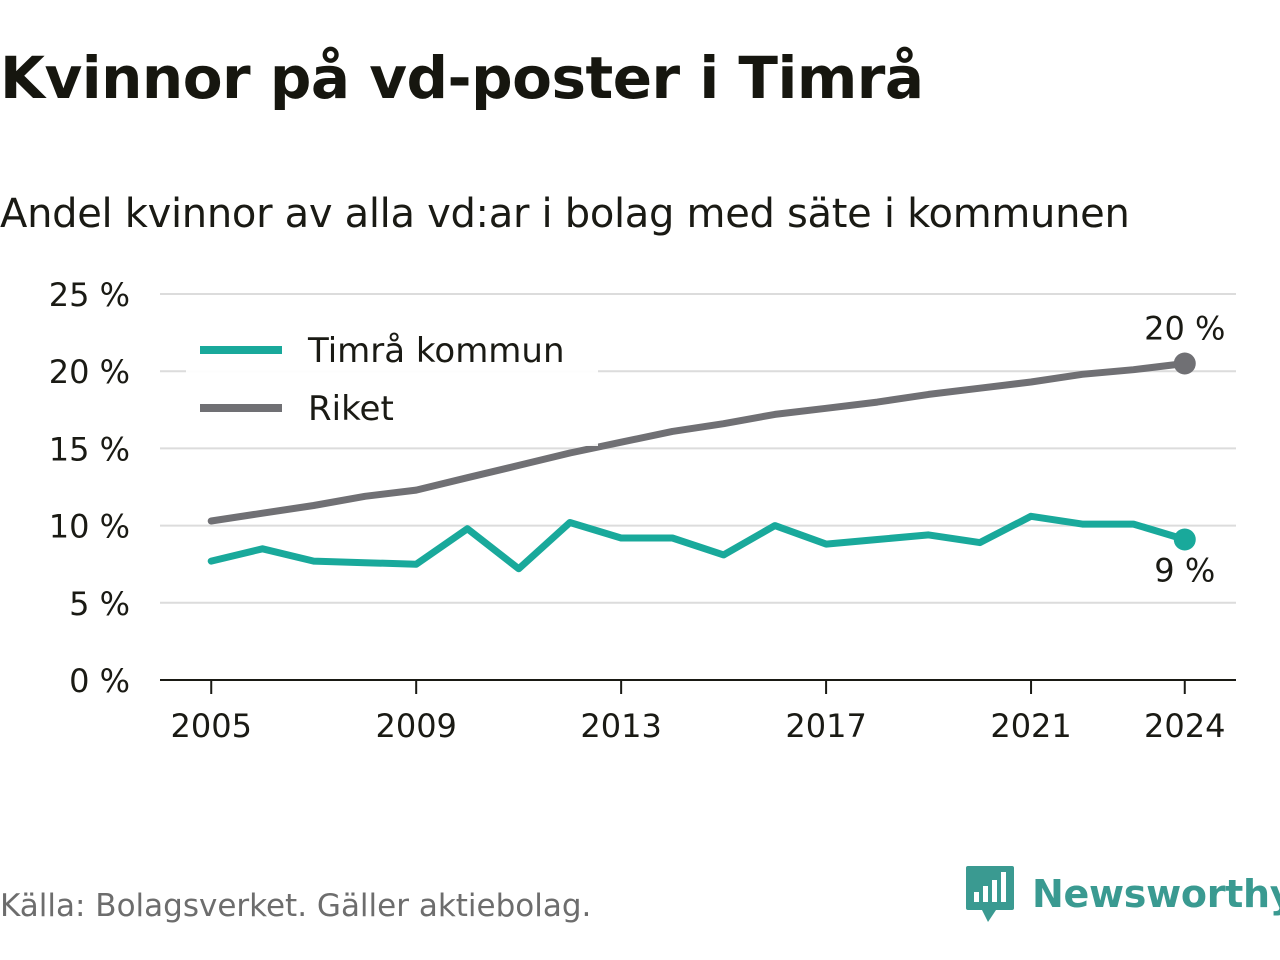 This screenshot has height=960, width=1280. I want to click on x-tick-label: 2021, so click(1030, 726).